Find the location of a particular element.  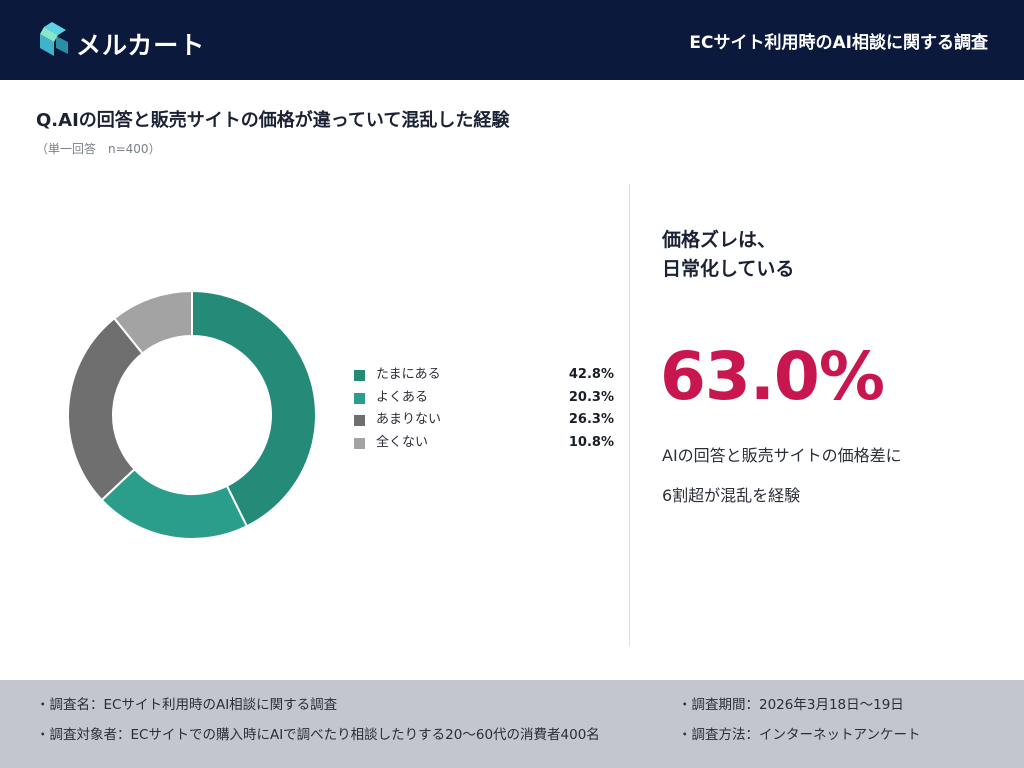

legend-item: よくある 20.3% is located at coordinates (486, 400).